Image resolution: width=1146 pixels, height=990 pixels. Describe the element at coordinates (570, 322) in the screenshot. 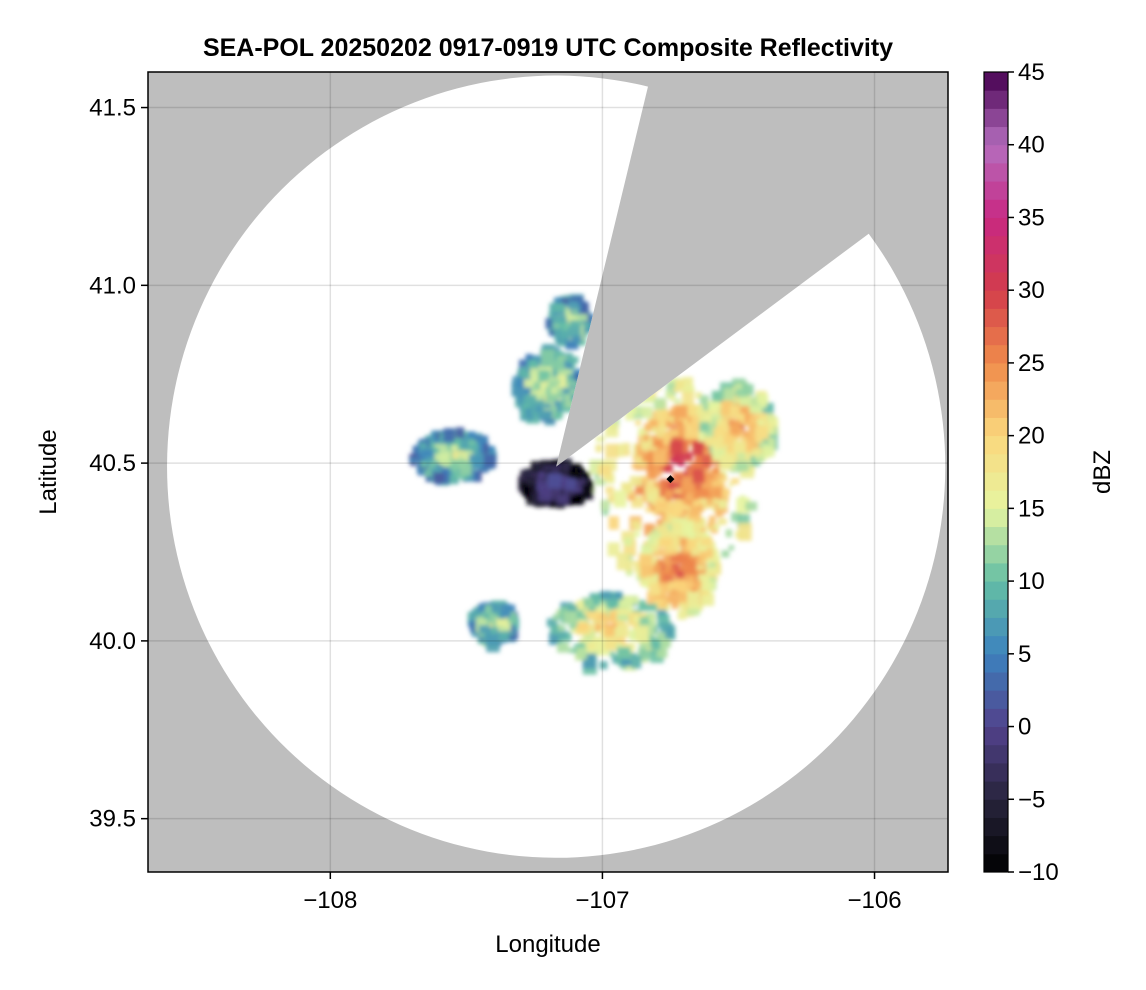

I see `echo-north-cell` at that location.